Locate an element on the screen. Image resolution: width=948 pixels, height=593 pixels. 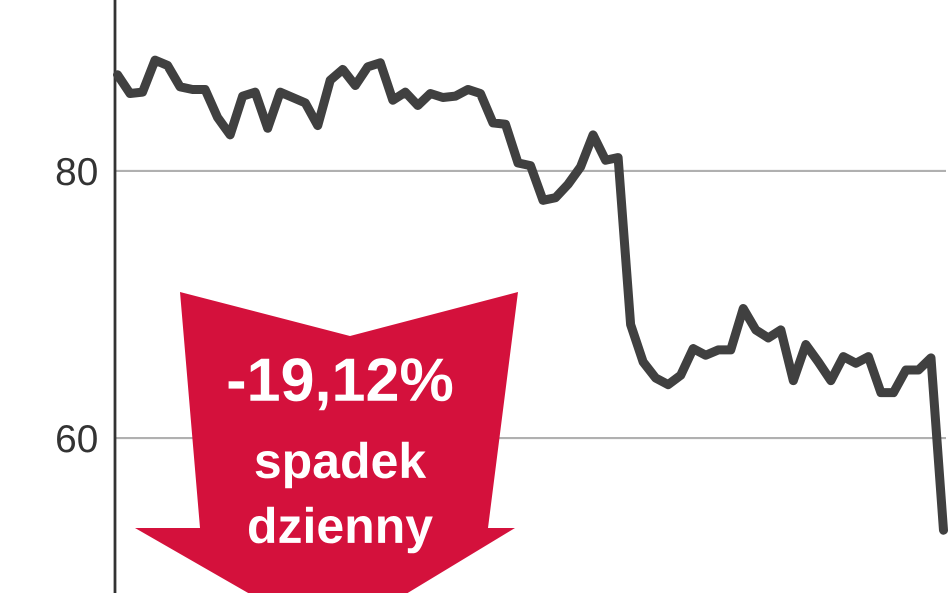
annotation: -19,12% is located at coordinates (340, 384).